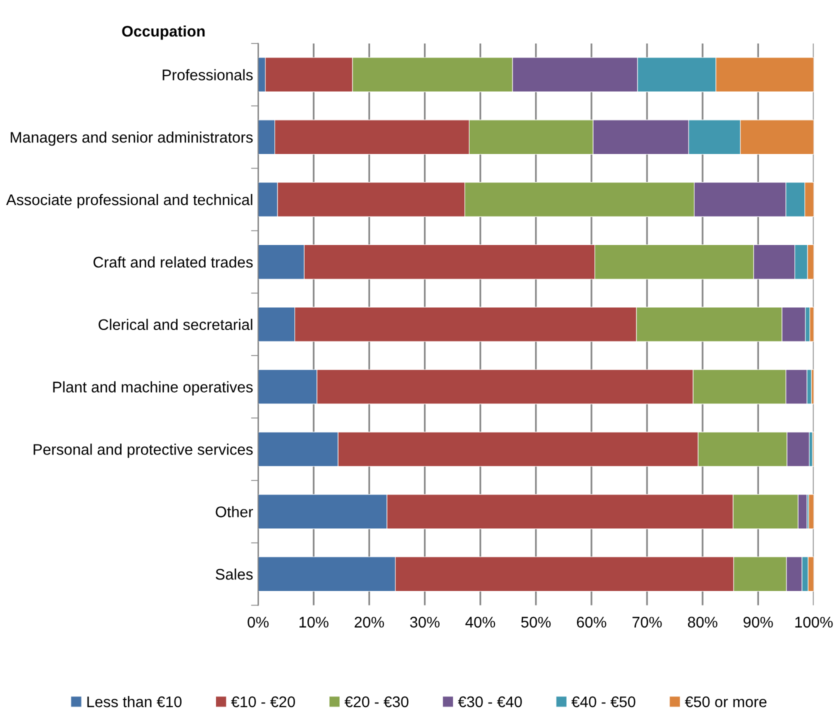  I want to click on y-tick-label: Sales, so click(234, 574).